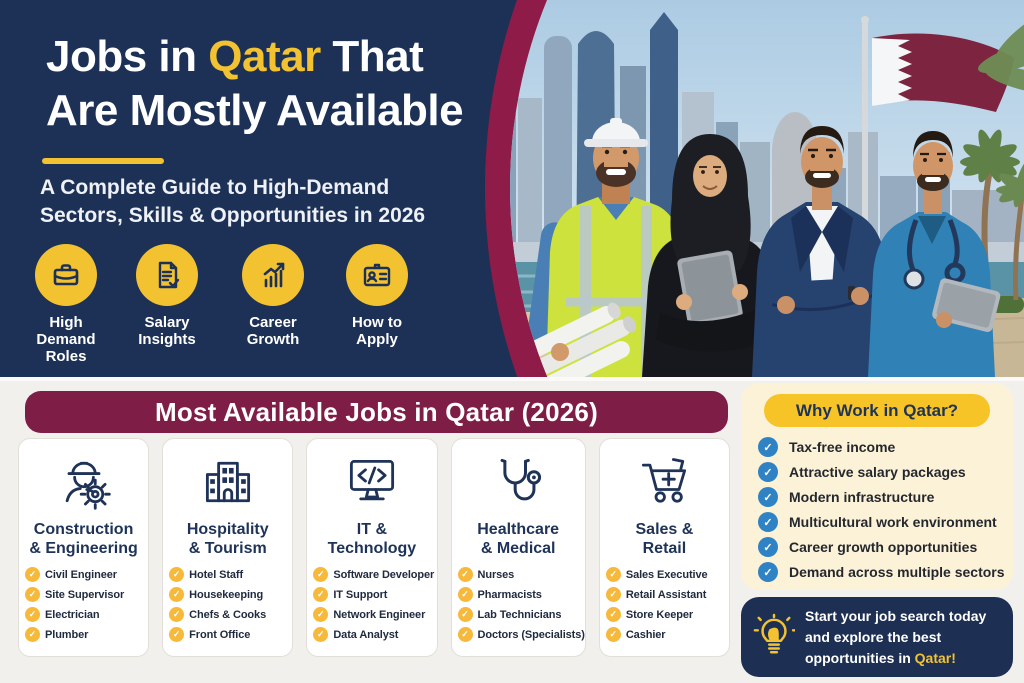 The image size is (1024, 683). What do you see at coordinates (264, 56) in the screenshot?
I see `title-highlight: Qatar` at bounding box center [264, 56].